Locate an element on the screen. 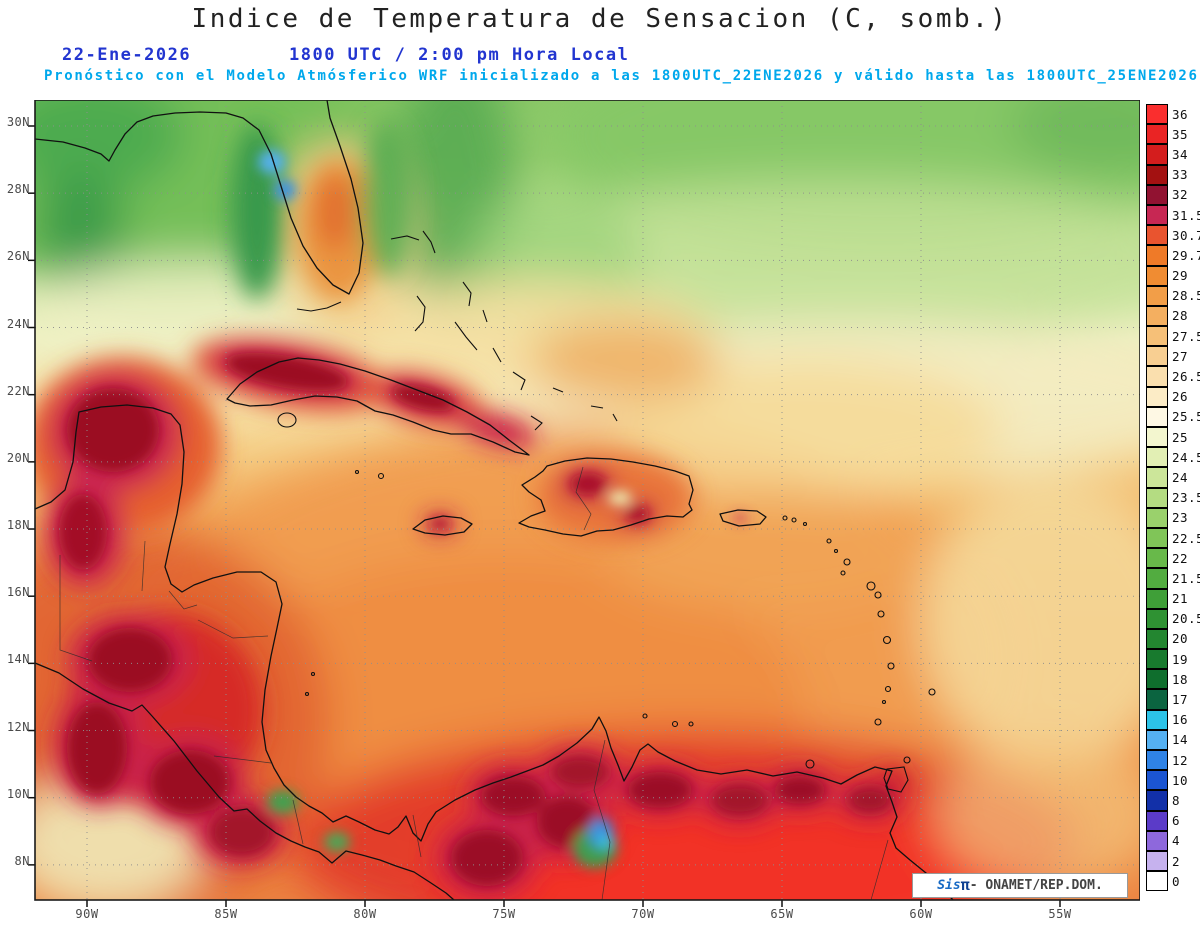 This screenshot has width=1200, height=927. legend-entry: 22 is located at coordinates (1173, 558).